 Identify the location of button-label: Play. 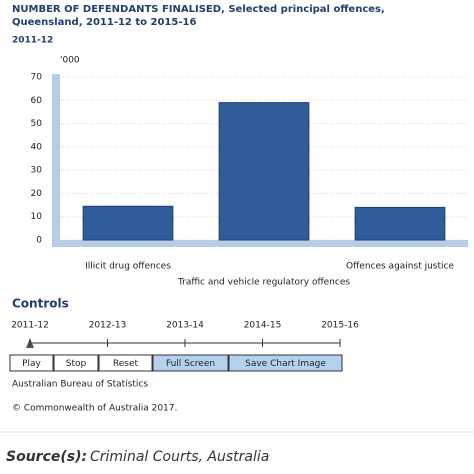
(31, 364).